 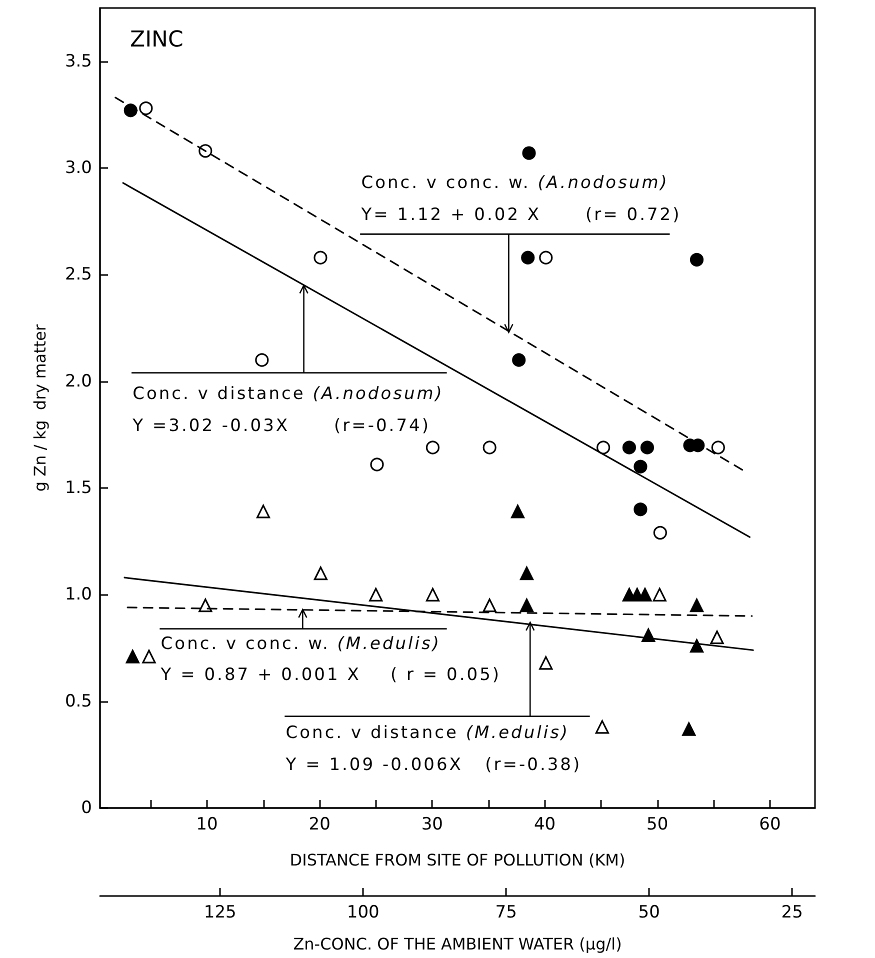 I want to click on annotation: Conc. v conc. w. (A.nodosum), so click(x=515, y=182).